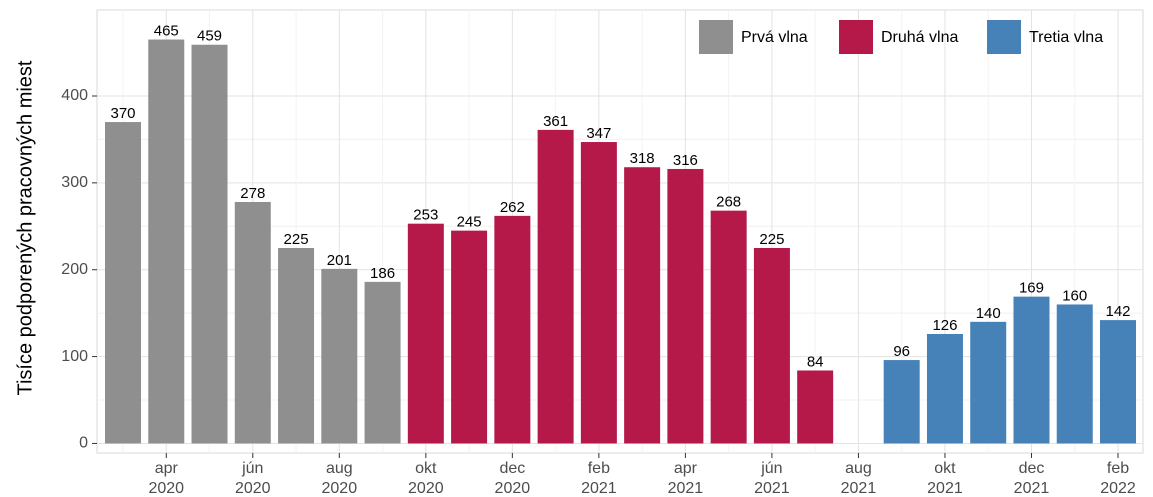 The image size is (1153, 497). What do you see at coordinates (74, 182) in the screenshot?
I see `y-tick-label: 300` at bounding box center [74, 182].